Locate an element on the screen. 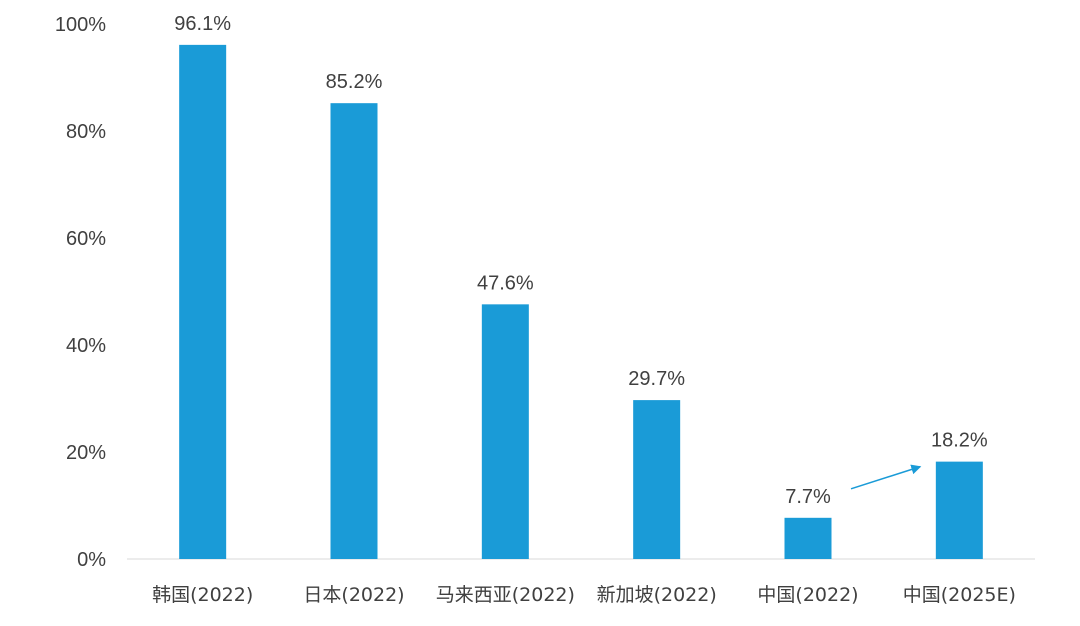  data-label: 96.1% is located at coordinates (202, 24).